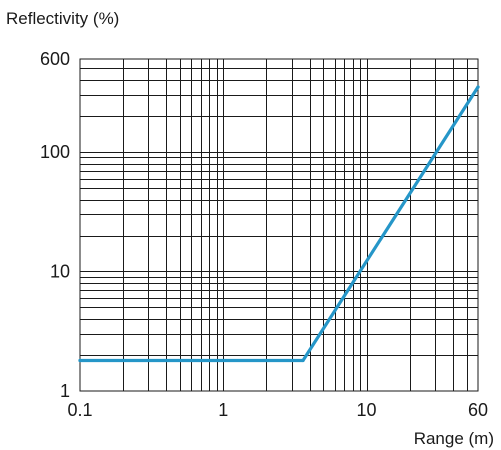 The height and width of the screenshot is (450, 501). What do you see at coordinates (55, 59) in the screenshot?
I see `y-tick-label: 600` at bounding box center [55, 59].